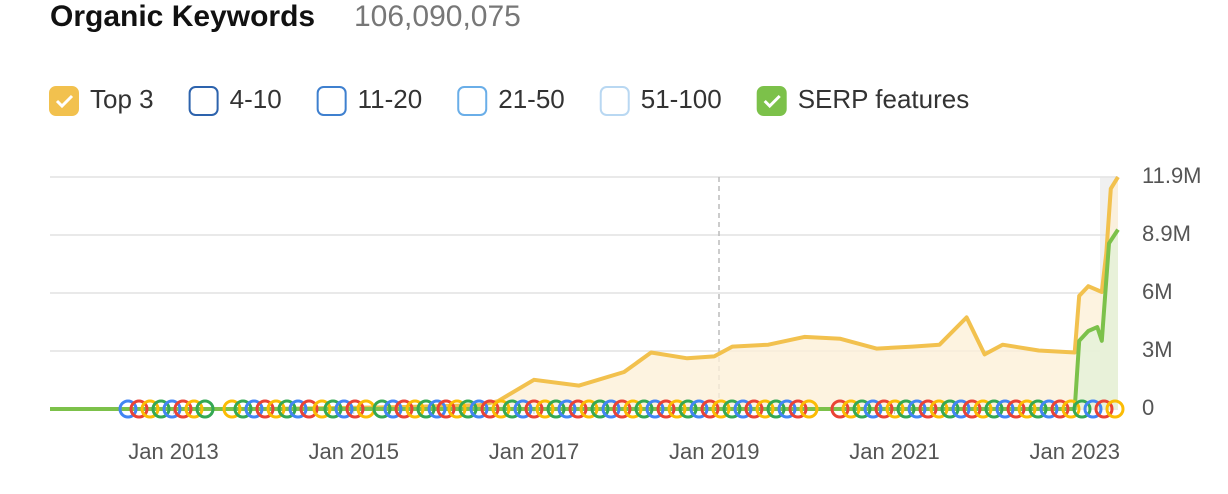 The image size is (1228, 494). What do you see at coordinates (863, 100) in the screenshot?
I see `legend-item: SERP features` at bounding box center [863, 100].